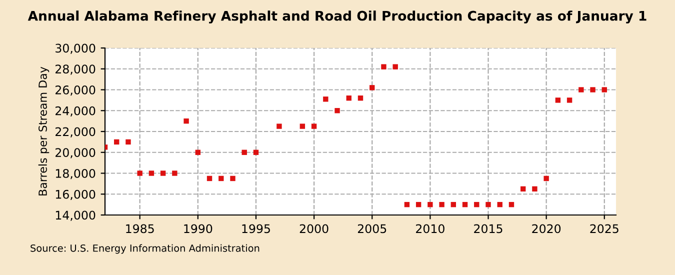 The image size is (675, 275). I want to click on x-tick-label: 2025, so click(604, 229).